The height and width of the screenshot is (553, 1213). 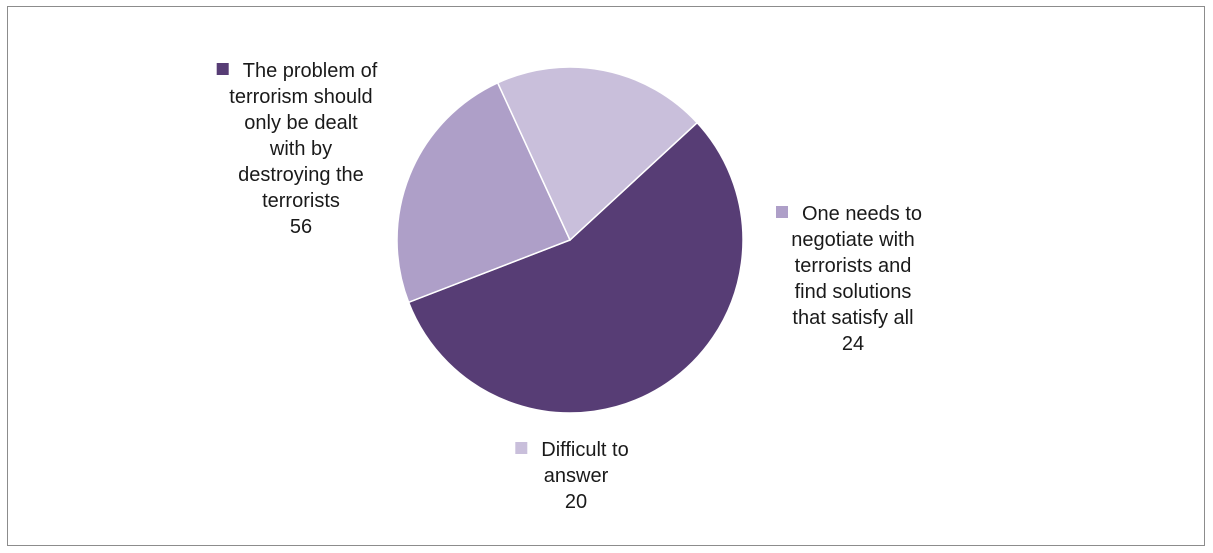 I want to click on slice-label-line: Difficult to, so click(x=584, y=450).